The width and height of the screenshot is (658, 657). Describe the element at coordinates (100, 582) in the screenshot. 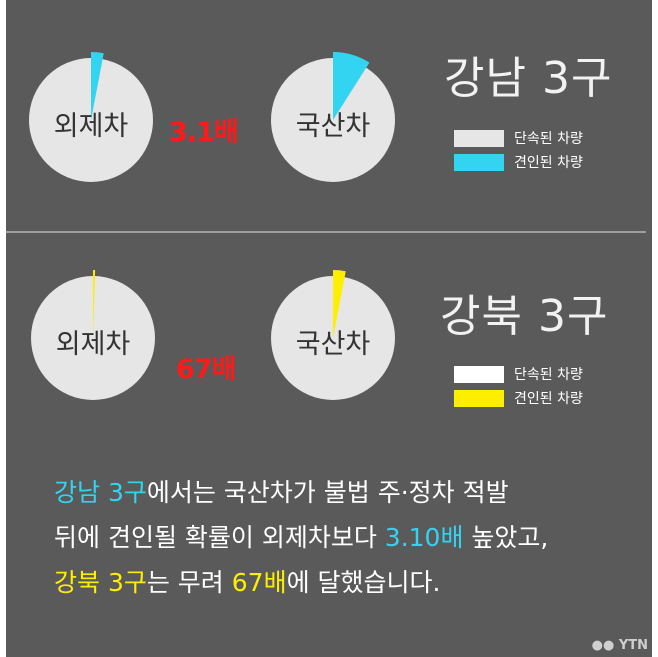

I see `summary-gangbuk: 강북 3구` at that location.